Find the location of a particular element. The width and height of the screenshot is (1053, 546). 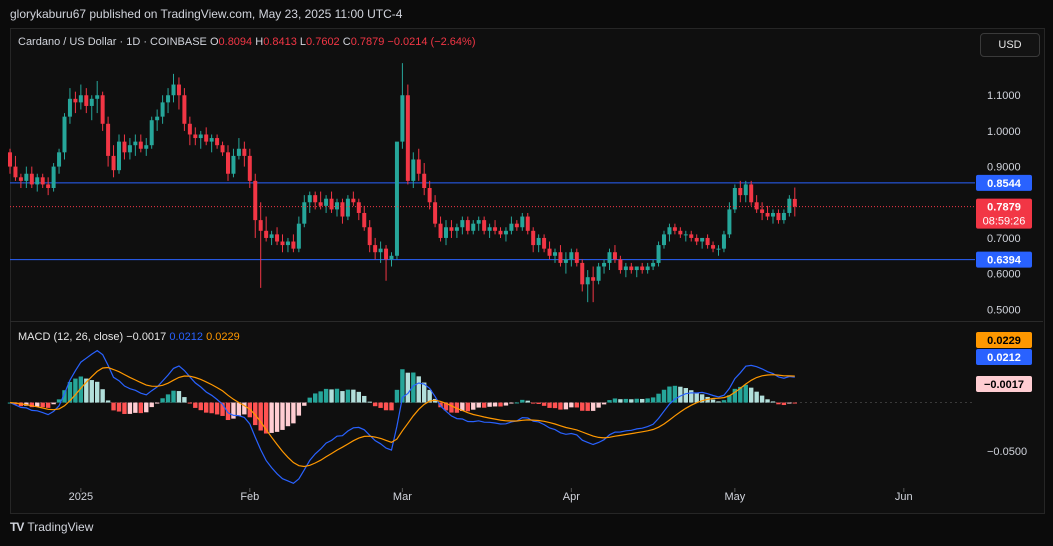

tradingview-brand: TV TradingView is located at coordinates (51, 527).